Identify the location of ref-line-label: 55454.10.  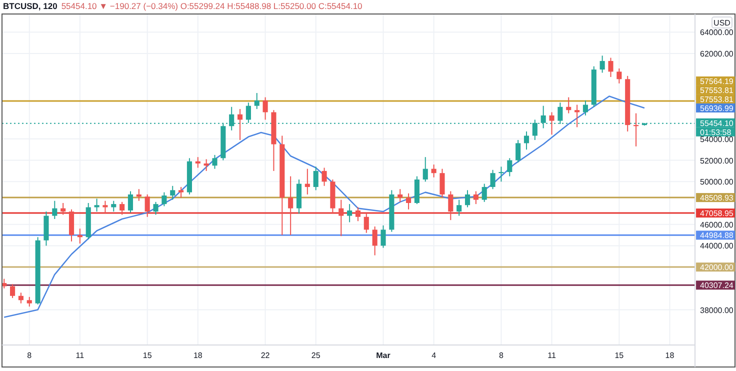
(717, 123).